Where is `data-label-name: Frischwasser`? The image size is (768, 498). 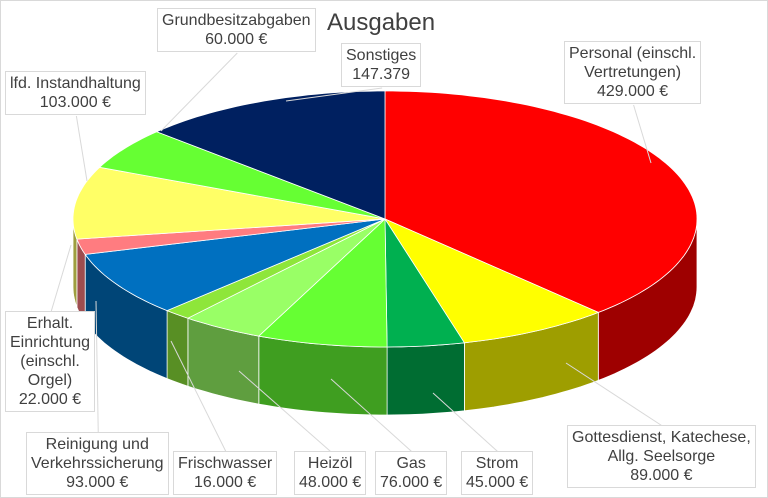 data-label-name: Frischwasser is located at coordinates (225, 463).